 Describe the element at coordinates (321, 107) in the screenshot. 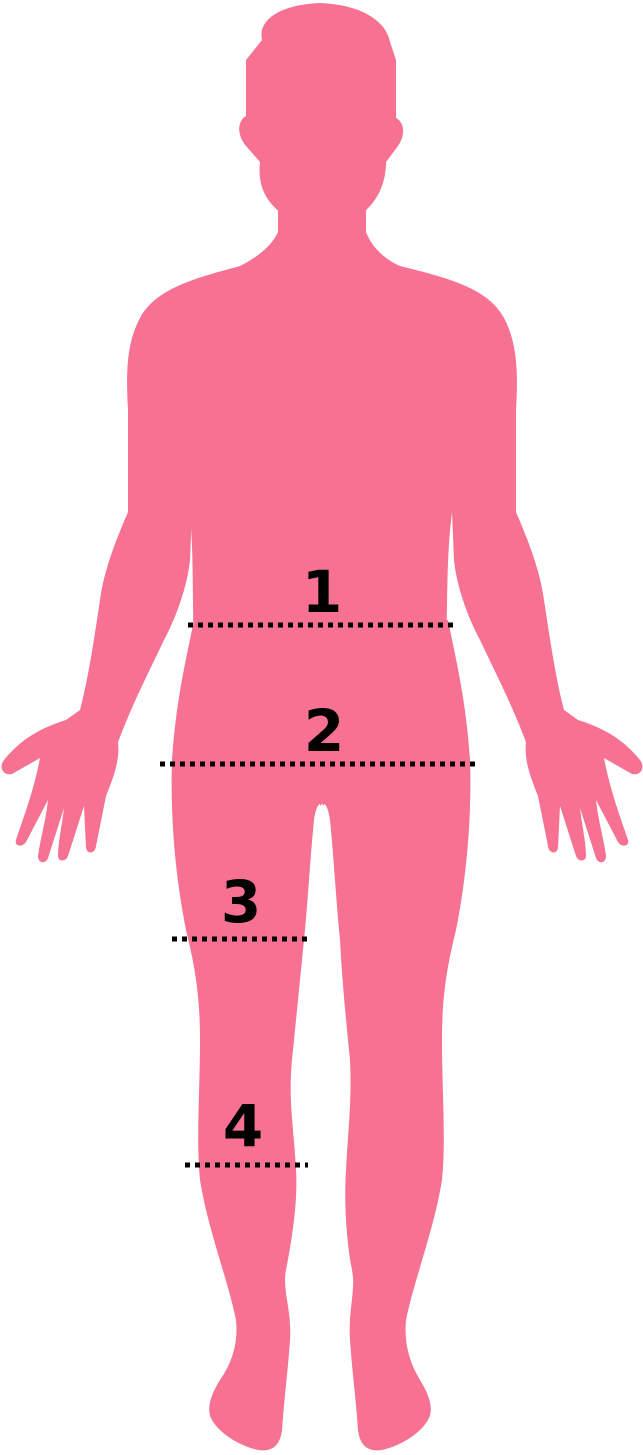

I see `head` at that location.